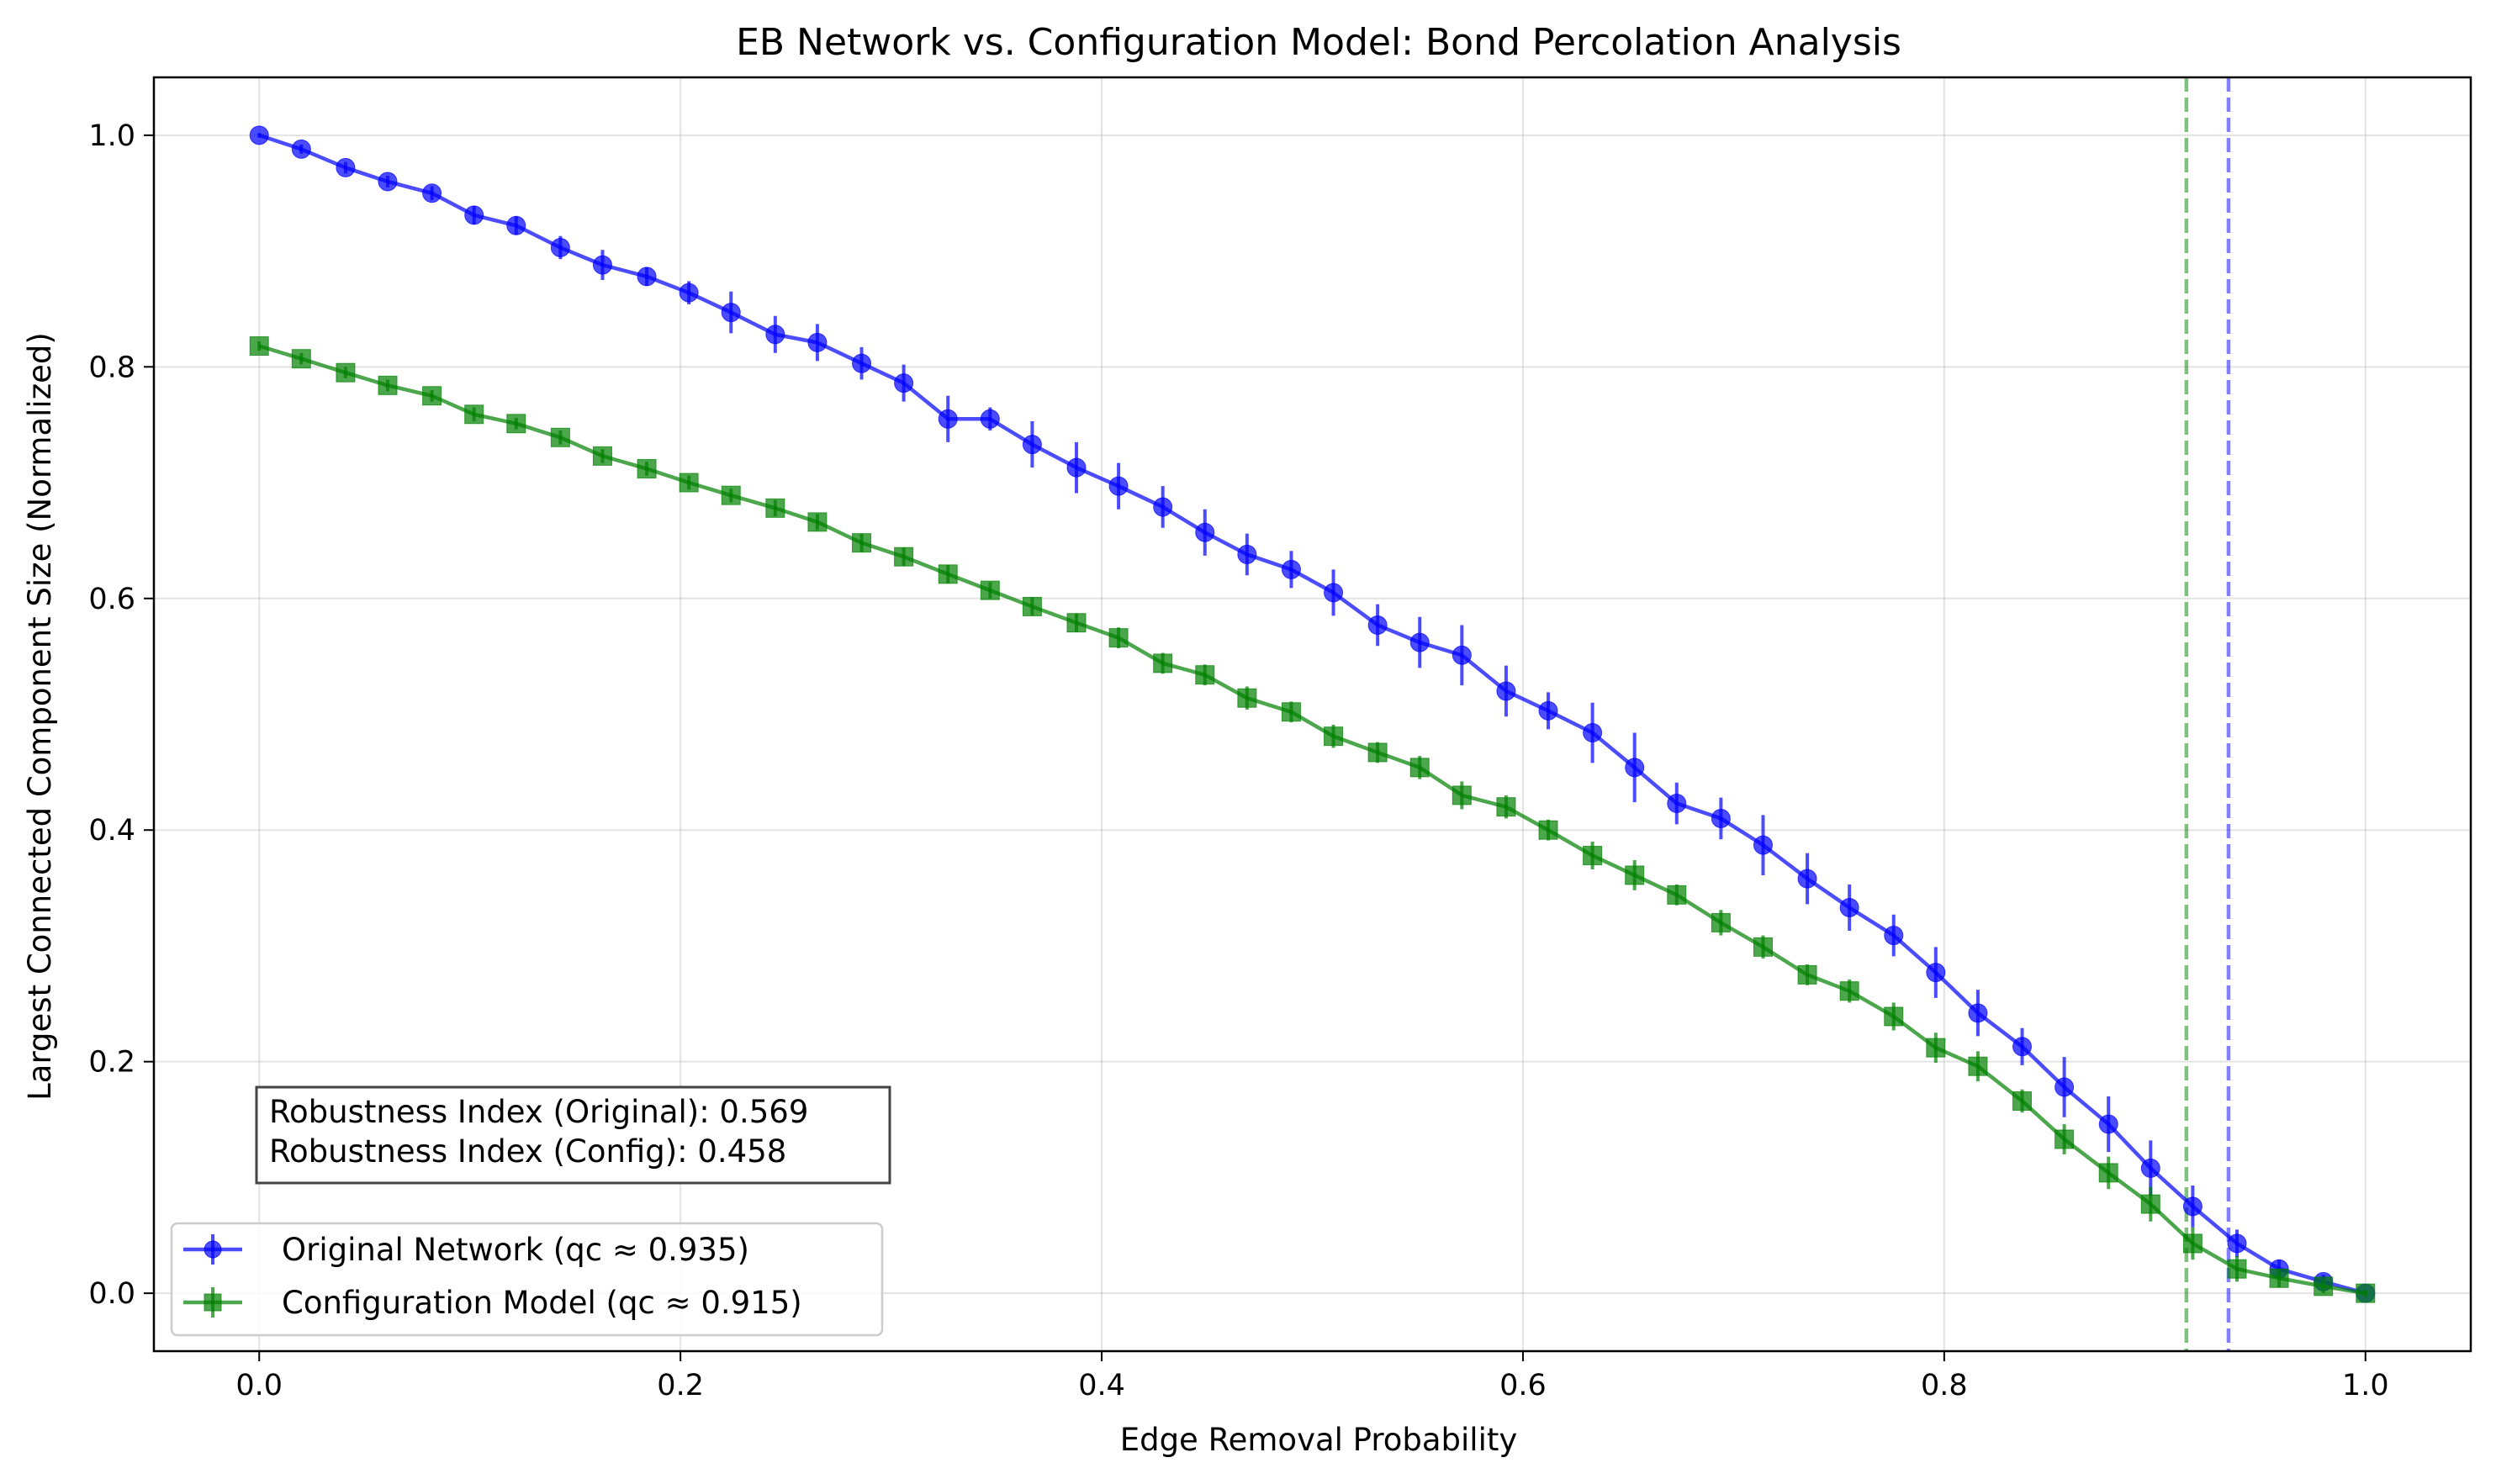 The image size is (2496, 1484). I want to click on y-tick-label: 1.0, so click(111, 136).